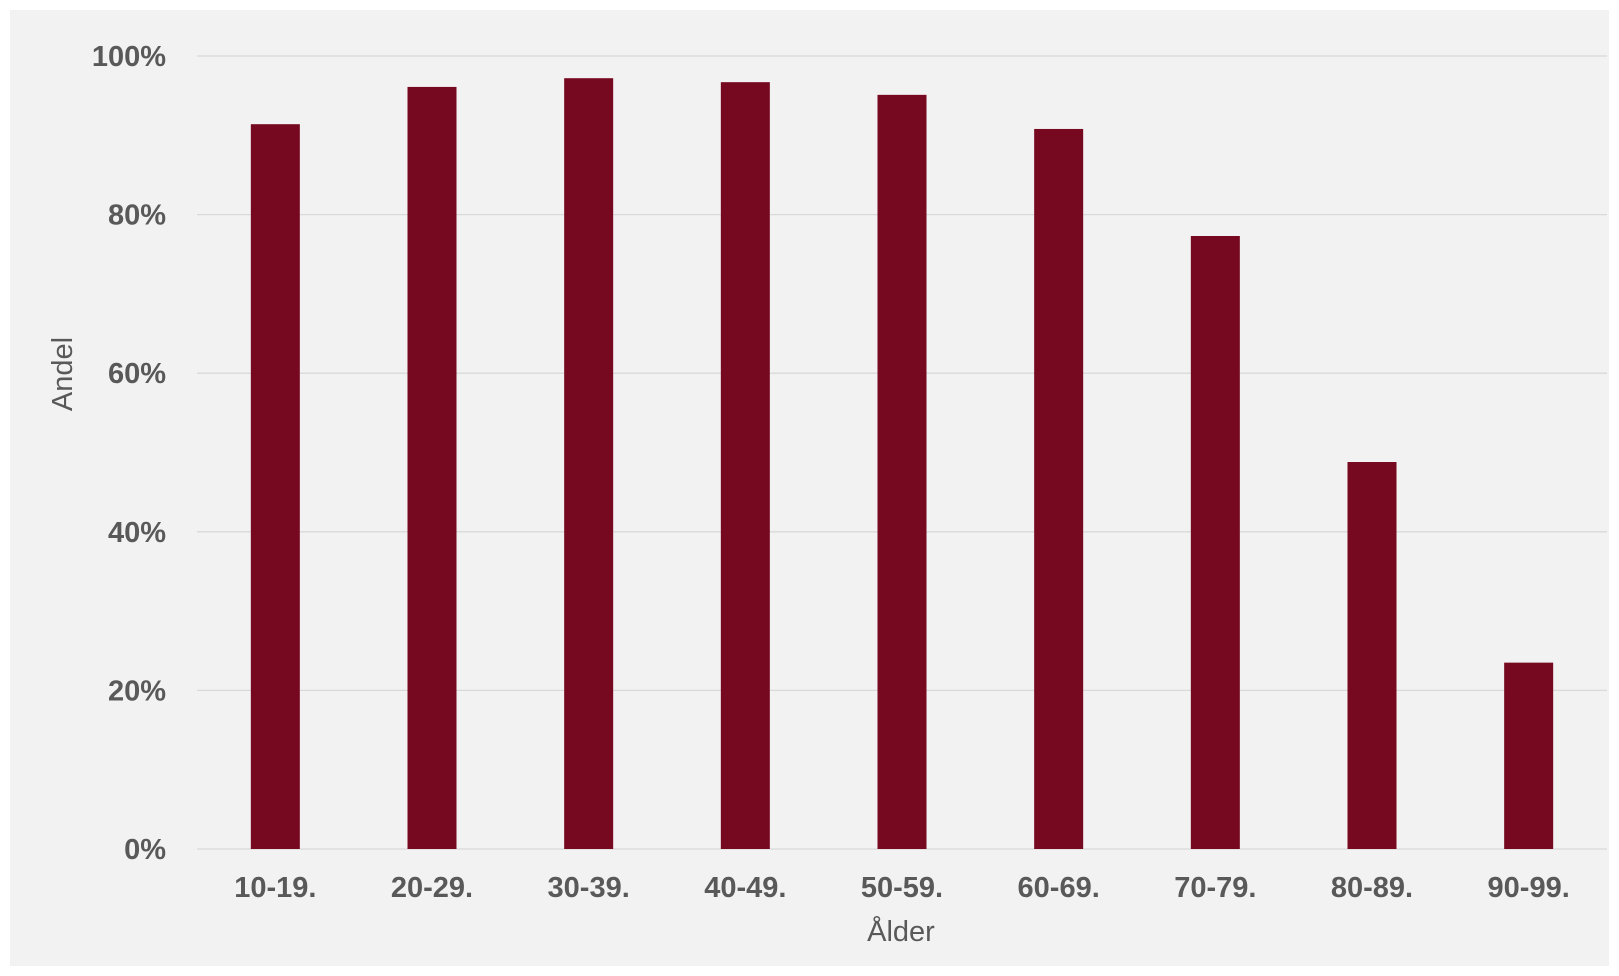  What do you see at coordinates (137, 533) in the screenshot?
I see `y-tick-label: 40%` at bounding box center [137, 533].